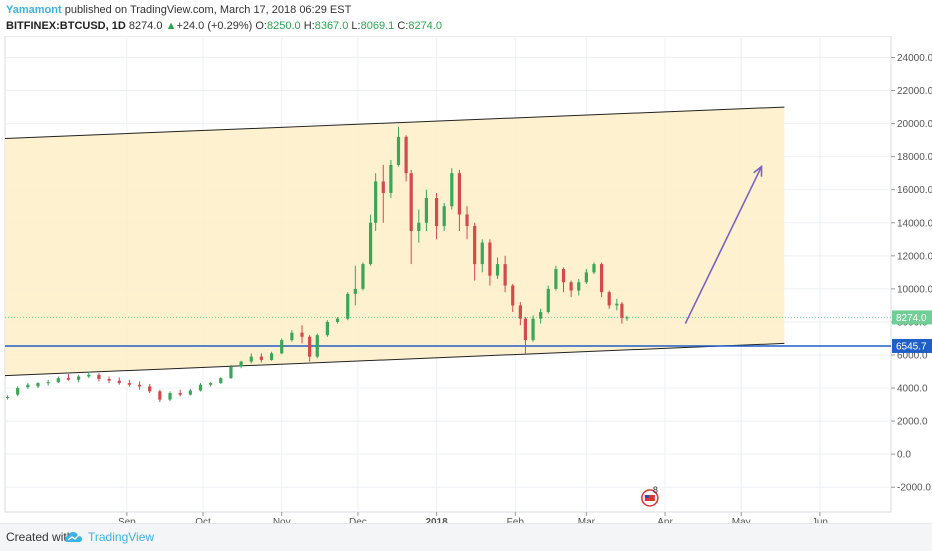 This screenshot has height=551, width=932. I want to click on footer-bar: Created with TradingView, so click(466, 537).